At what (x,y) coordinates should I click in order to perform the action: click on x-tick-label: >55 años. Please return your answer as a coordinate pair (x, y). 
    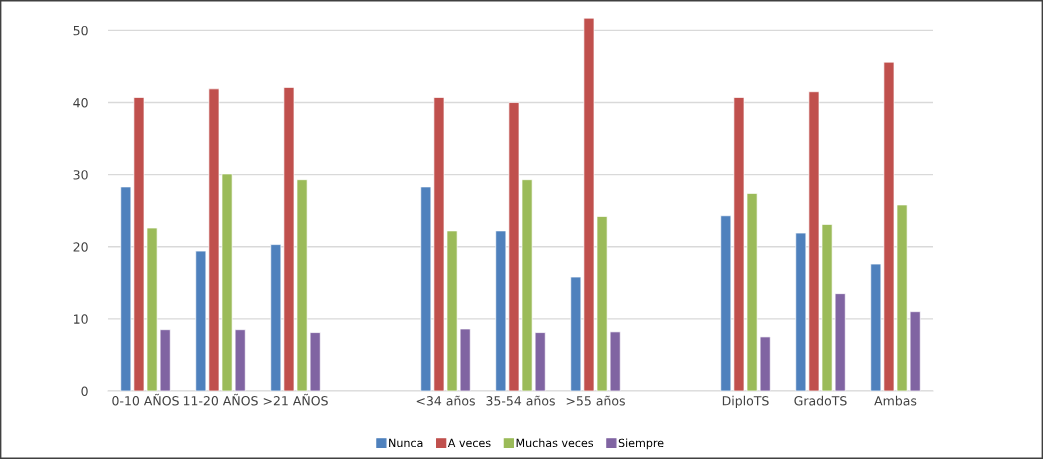
    Looking at the image, I should click on (595, 400).